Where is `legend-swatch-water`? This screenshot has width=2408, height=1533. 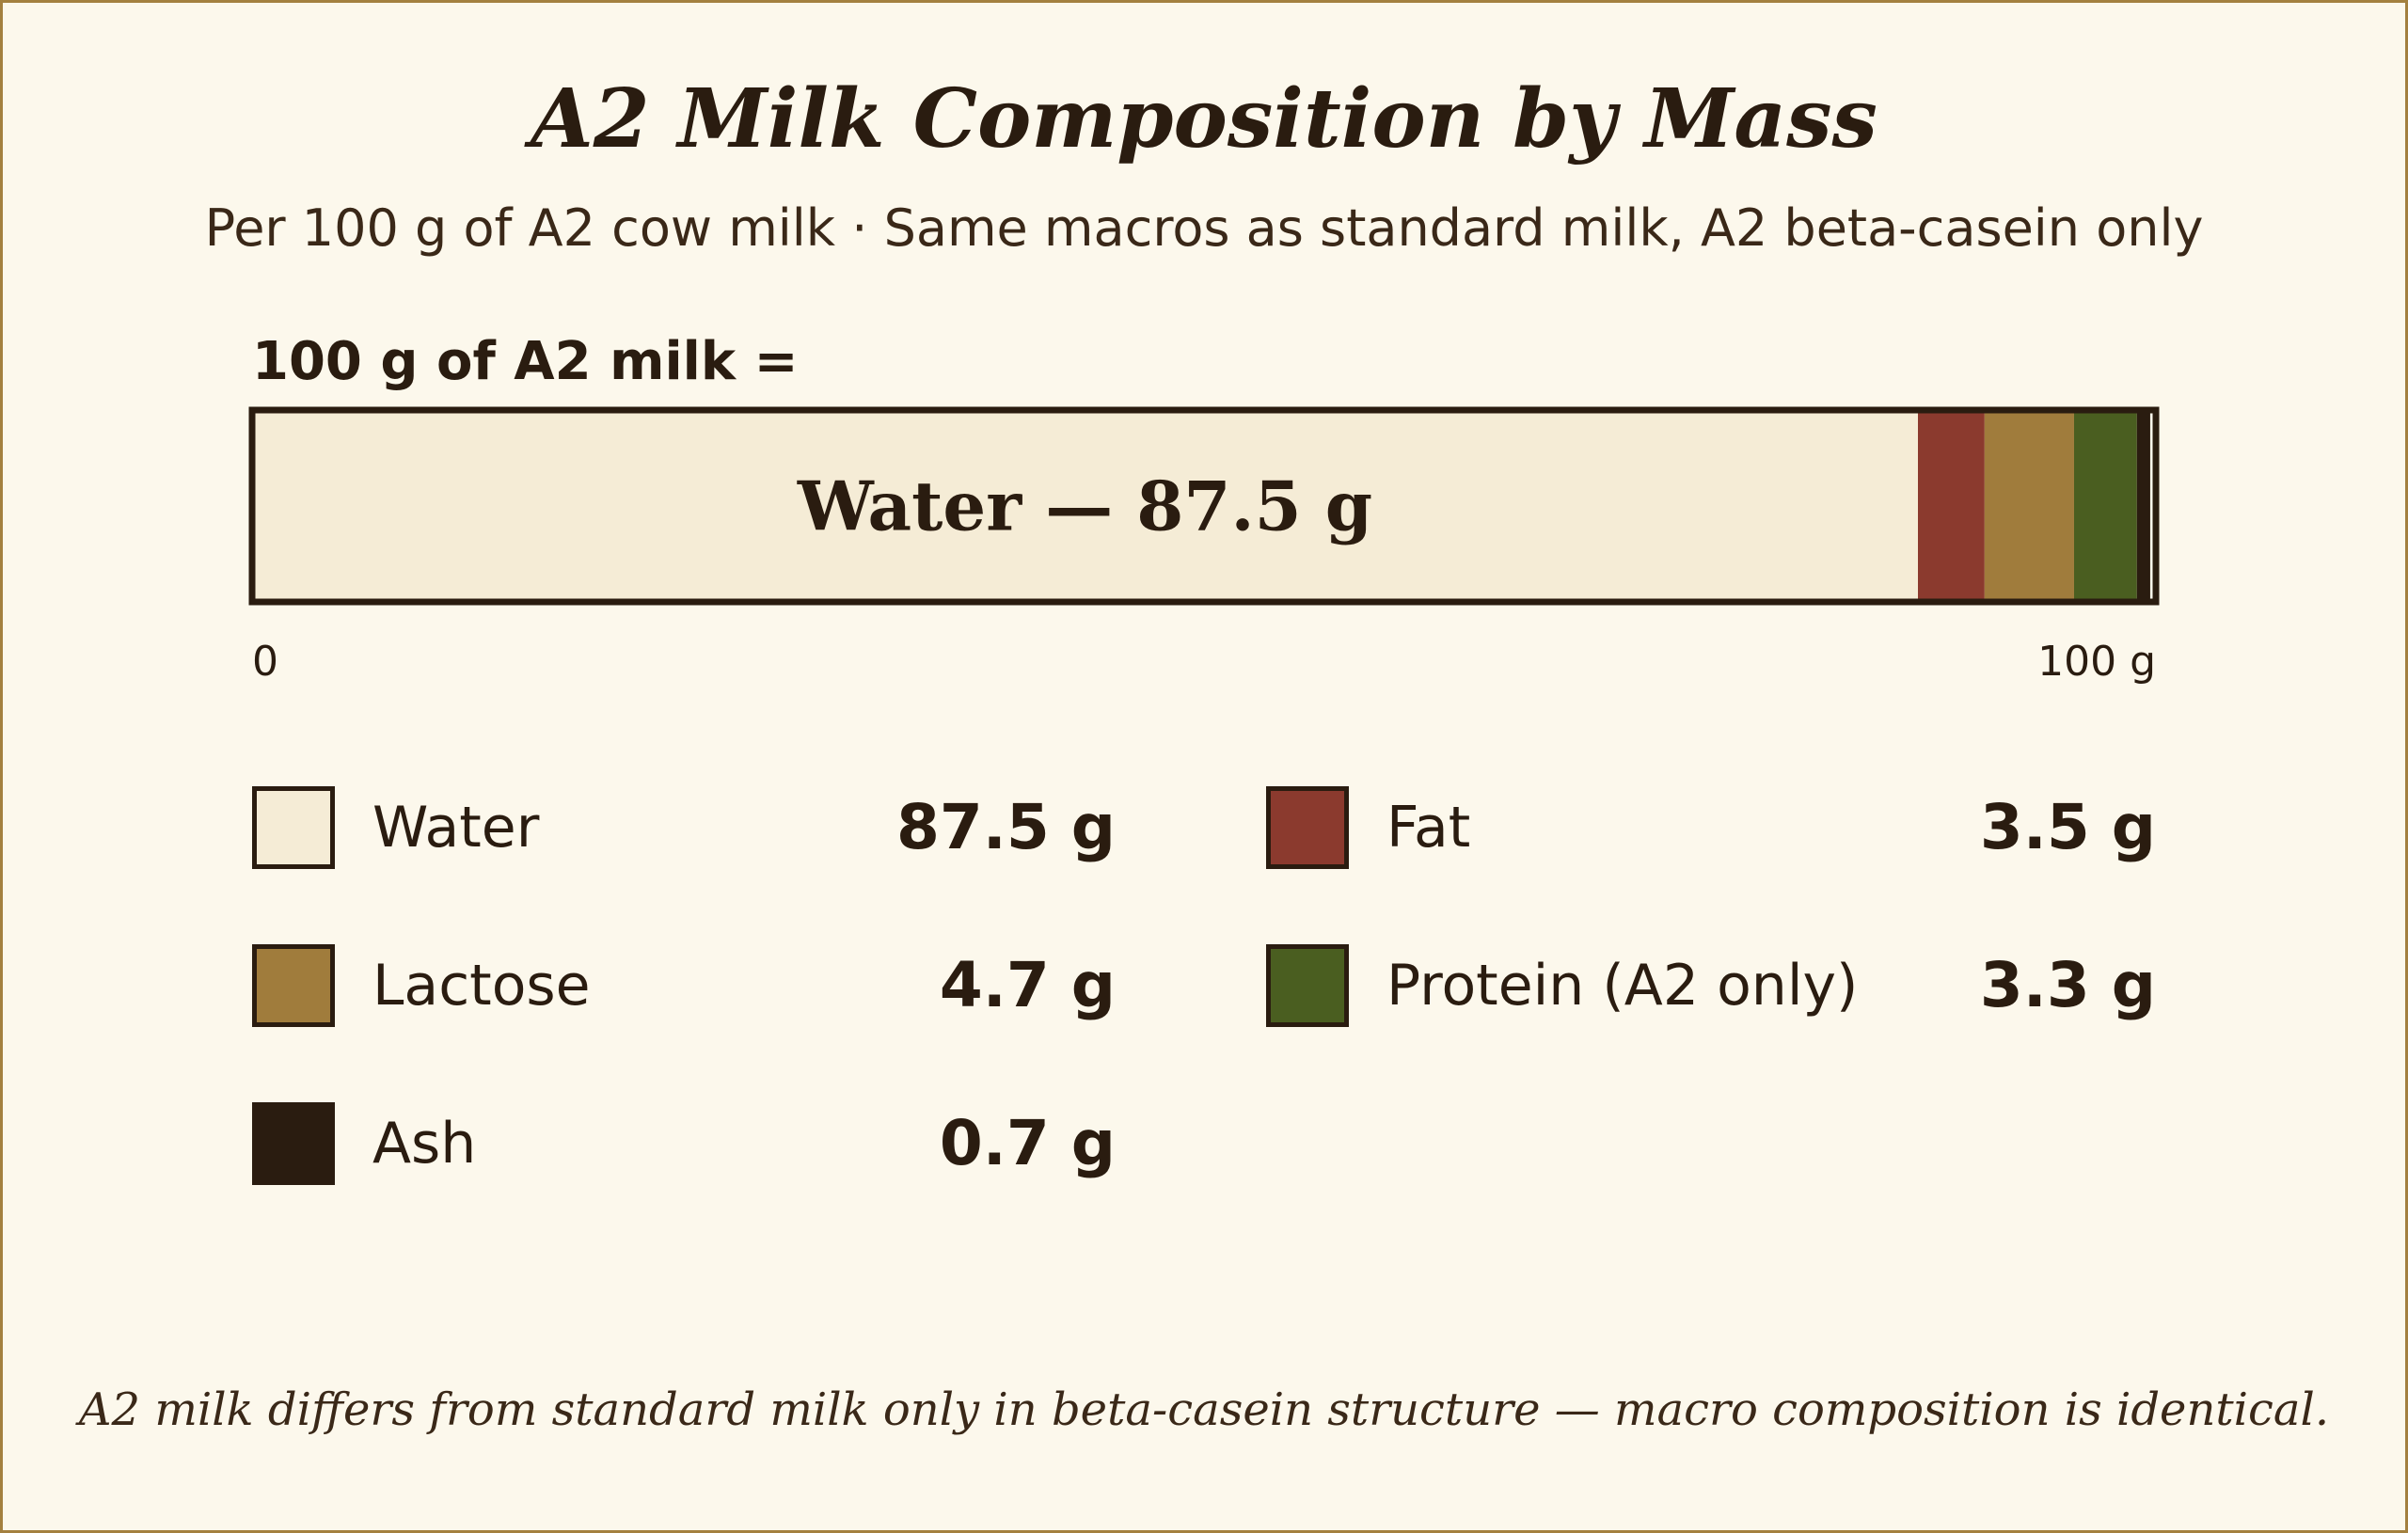
legend-swatch-water is located at coordinates (294, 827).